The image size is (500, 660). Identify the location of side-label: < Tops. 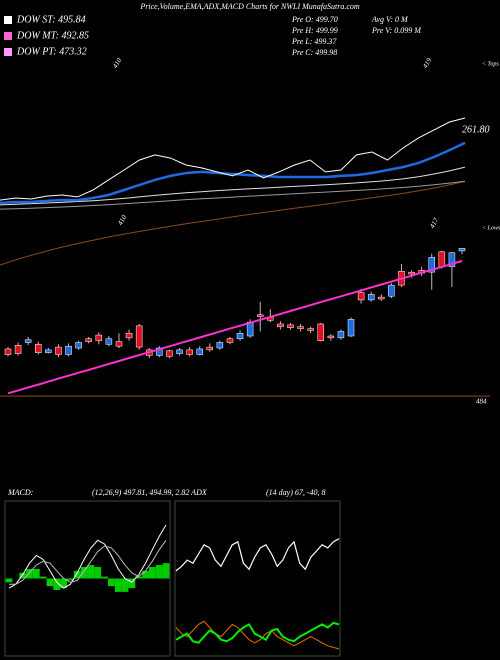
(490, 64).